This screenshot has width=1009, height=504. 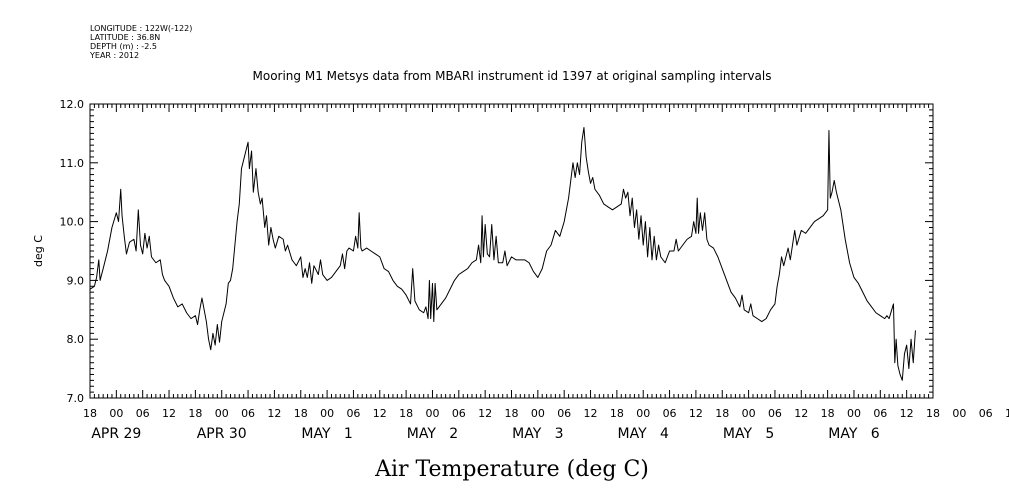 What do you see at coordinates (537, 434) in the screenshot?
I see `x-date-label: MAY 3` at bounding box center [537, 434].